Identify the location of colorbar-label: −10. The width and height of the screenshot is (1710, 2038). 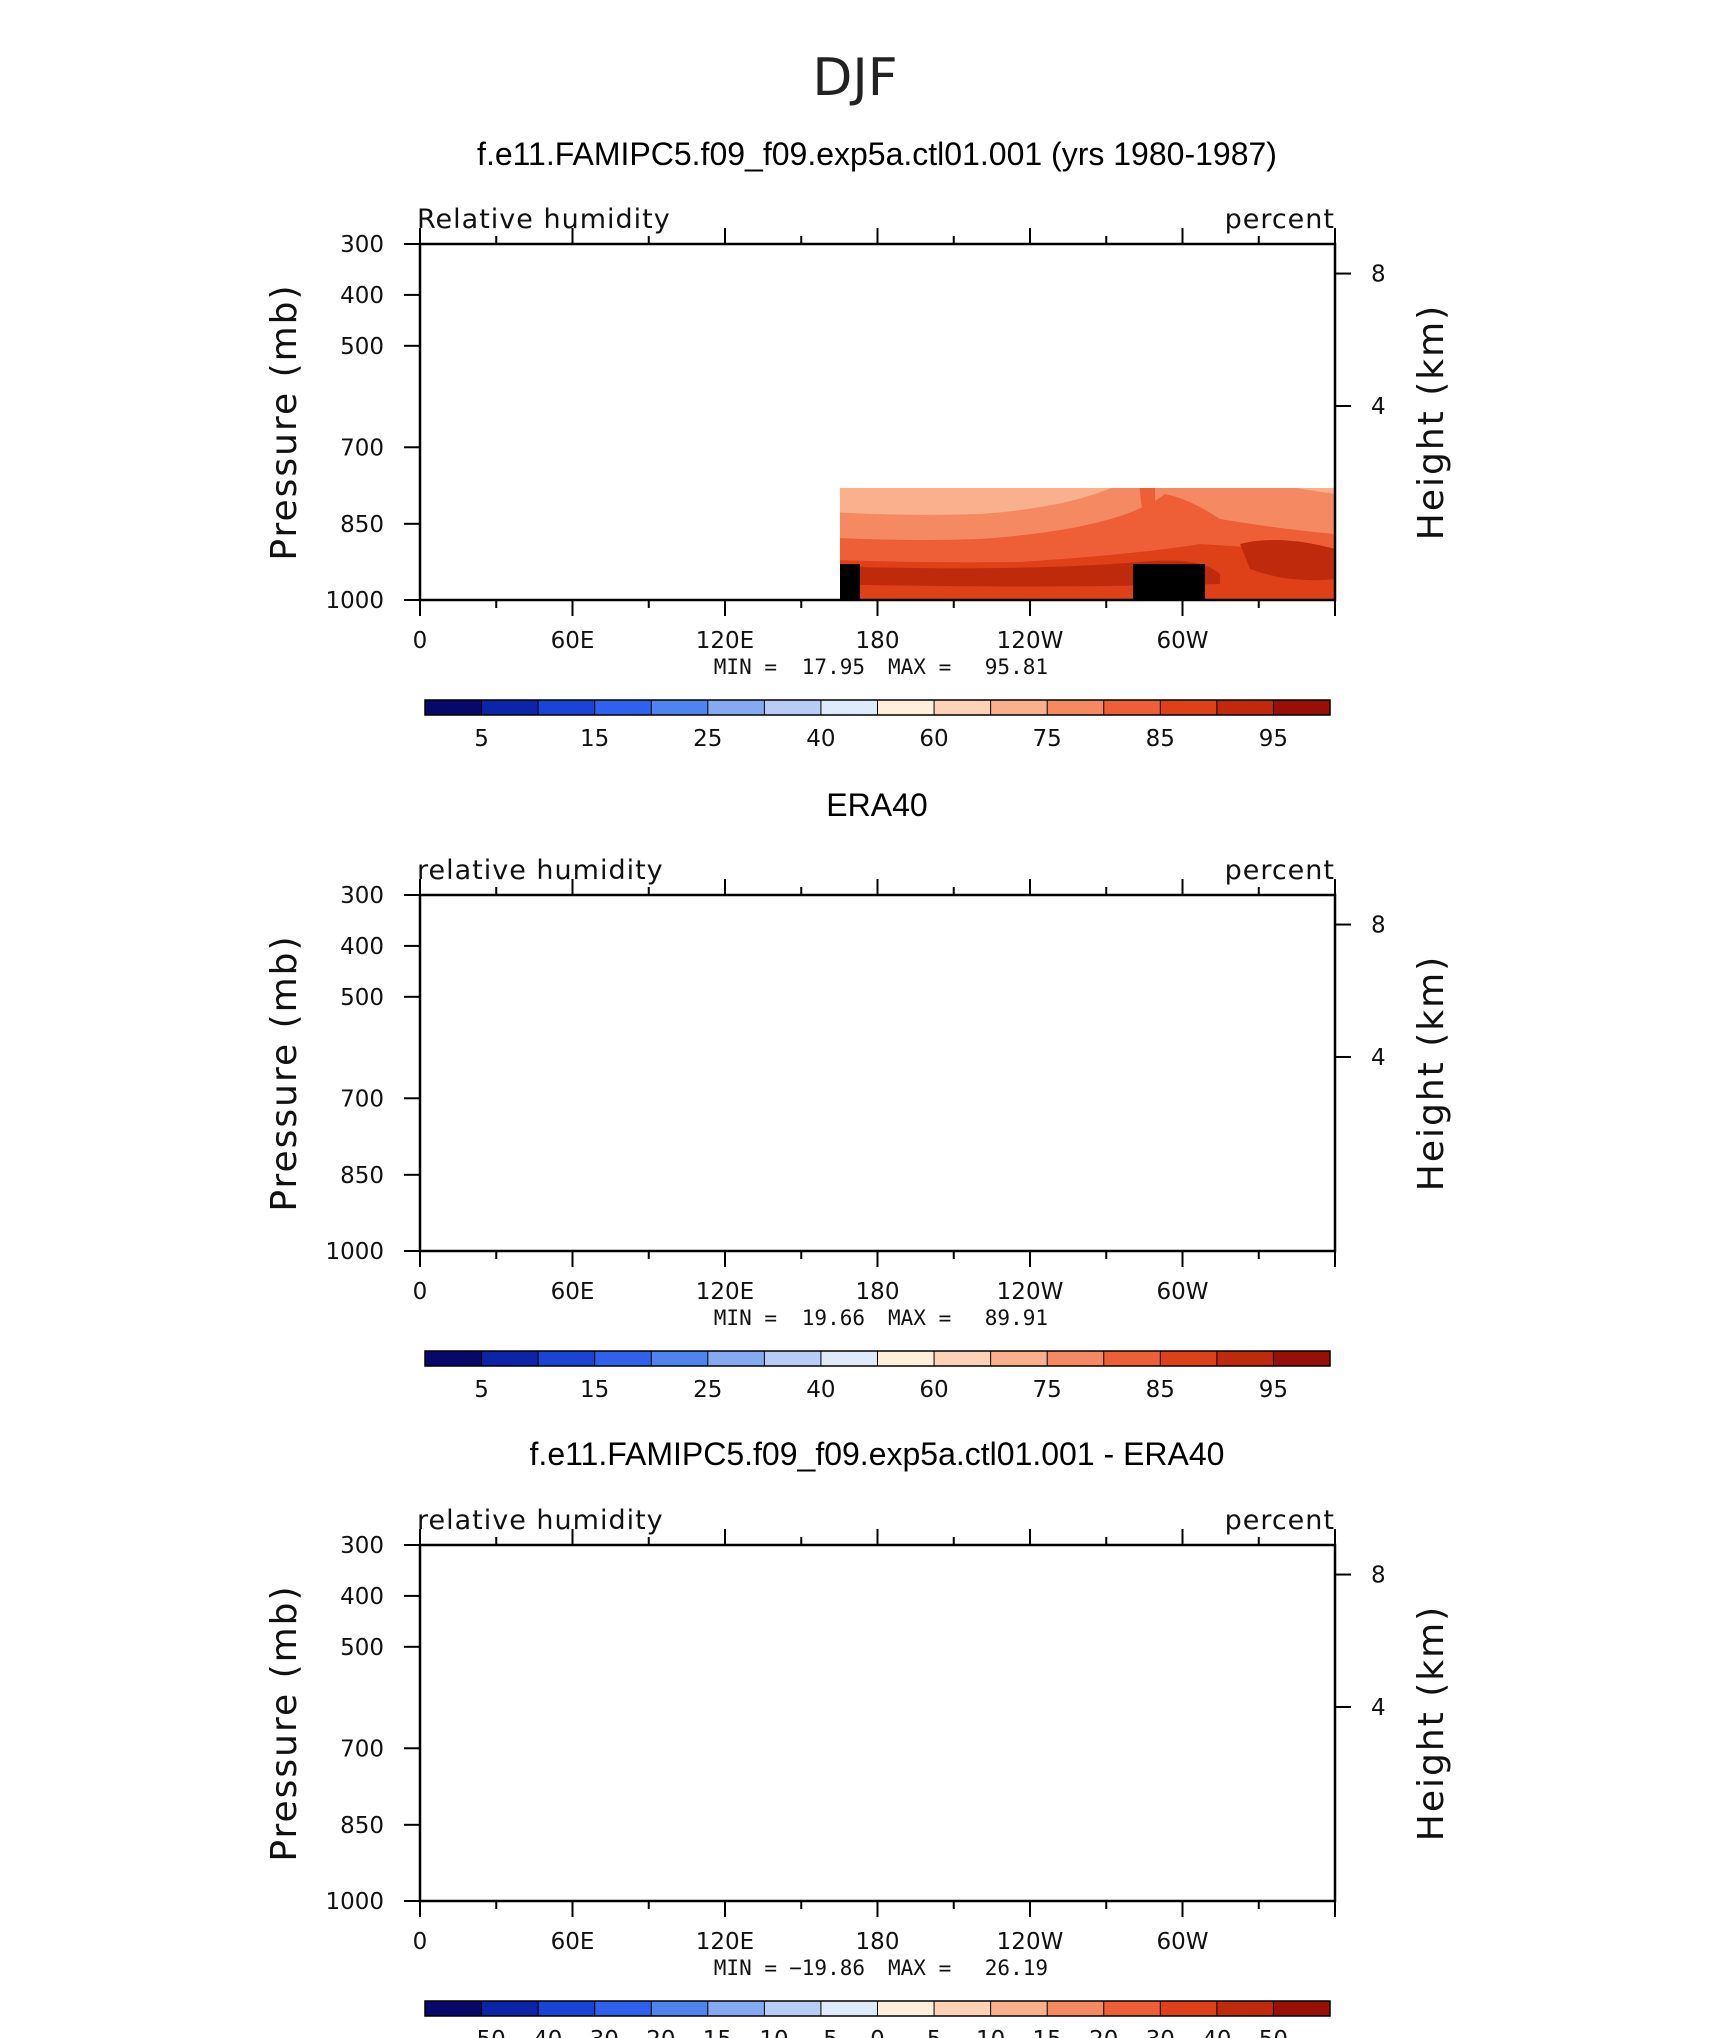
(764, 2032).